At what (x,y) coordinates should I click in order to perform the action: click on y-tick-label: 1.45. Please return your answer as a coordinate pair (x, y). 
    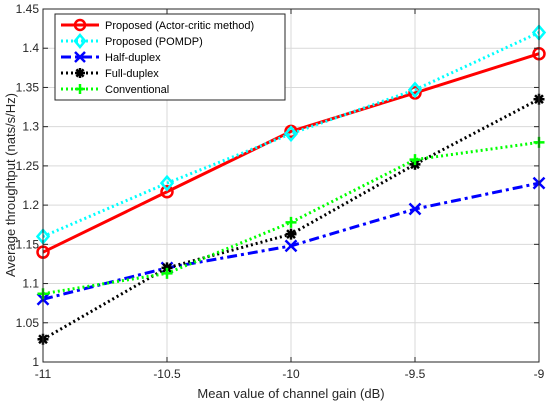
    Looking at the image, I should click on (28, 9).